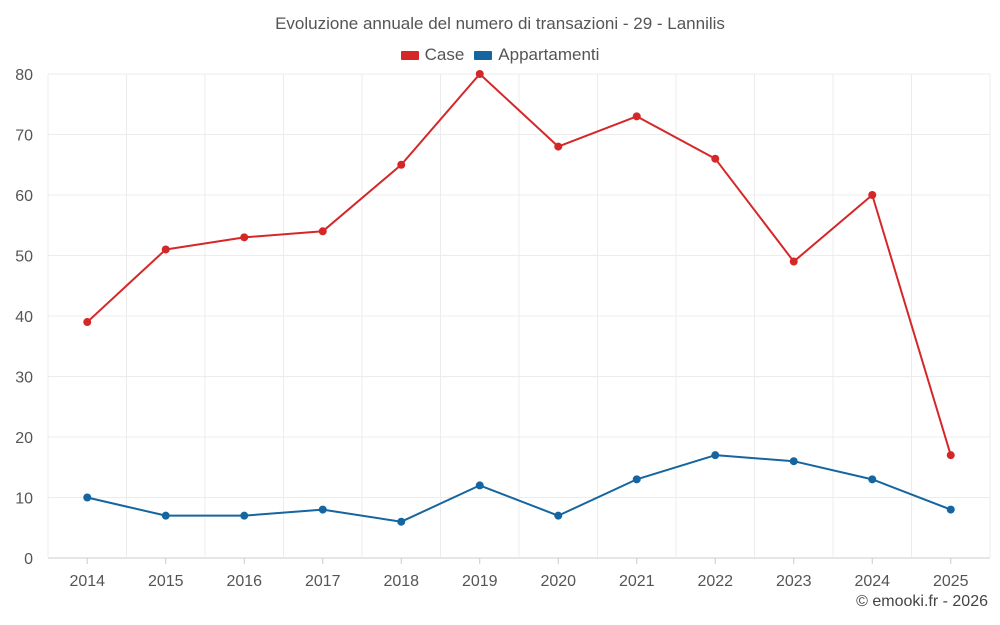 The height and width of the screenshot is (625, 1000). I want to click on legend-item-appartamenti: Appartamenti, so click(536, 55).